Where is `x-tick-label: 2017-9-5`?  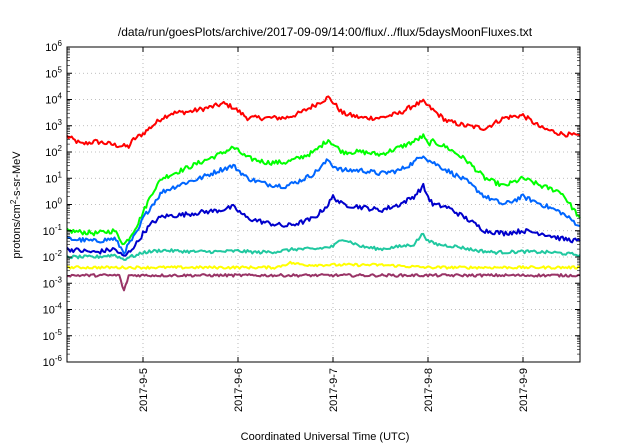
x-tick-label: 2017-9-5 is located at coordinates (144, 390).